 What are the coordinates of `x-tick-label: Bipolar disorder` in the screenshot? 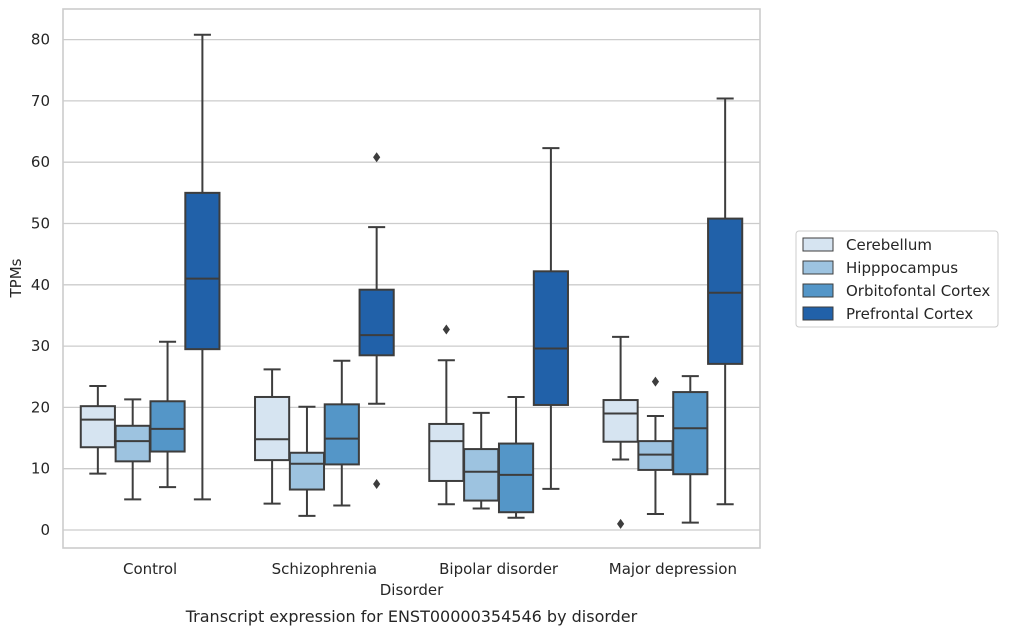 It's located at (499, 569).